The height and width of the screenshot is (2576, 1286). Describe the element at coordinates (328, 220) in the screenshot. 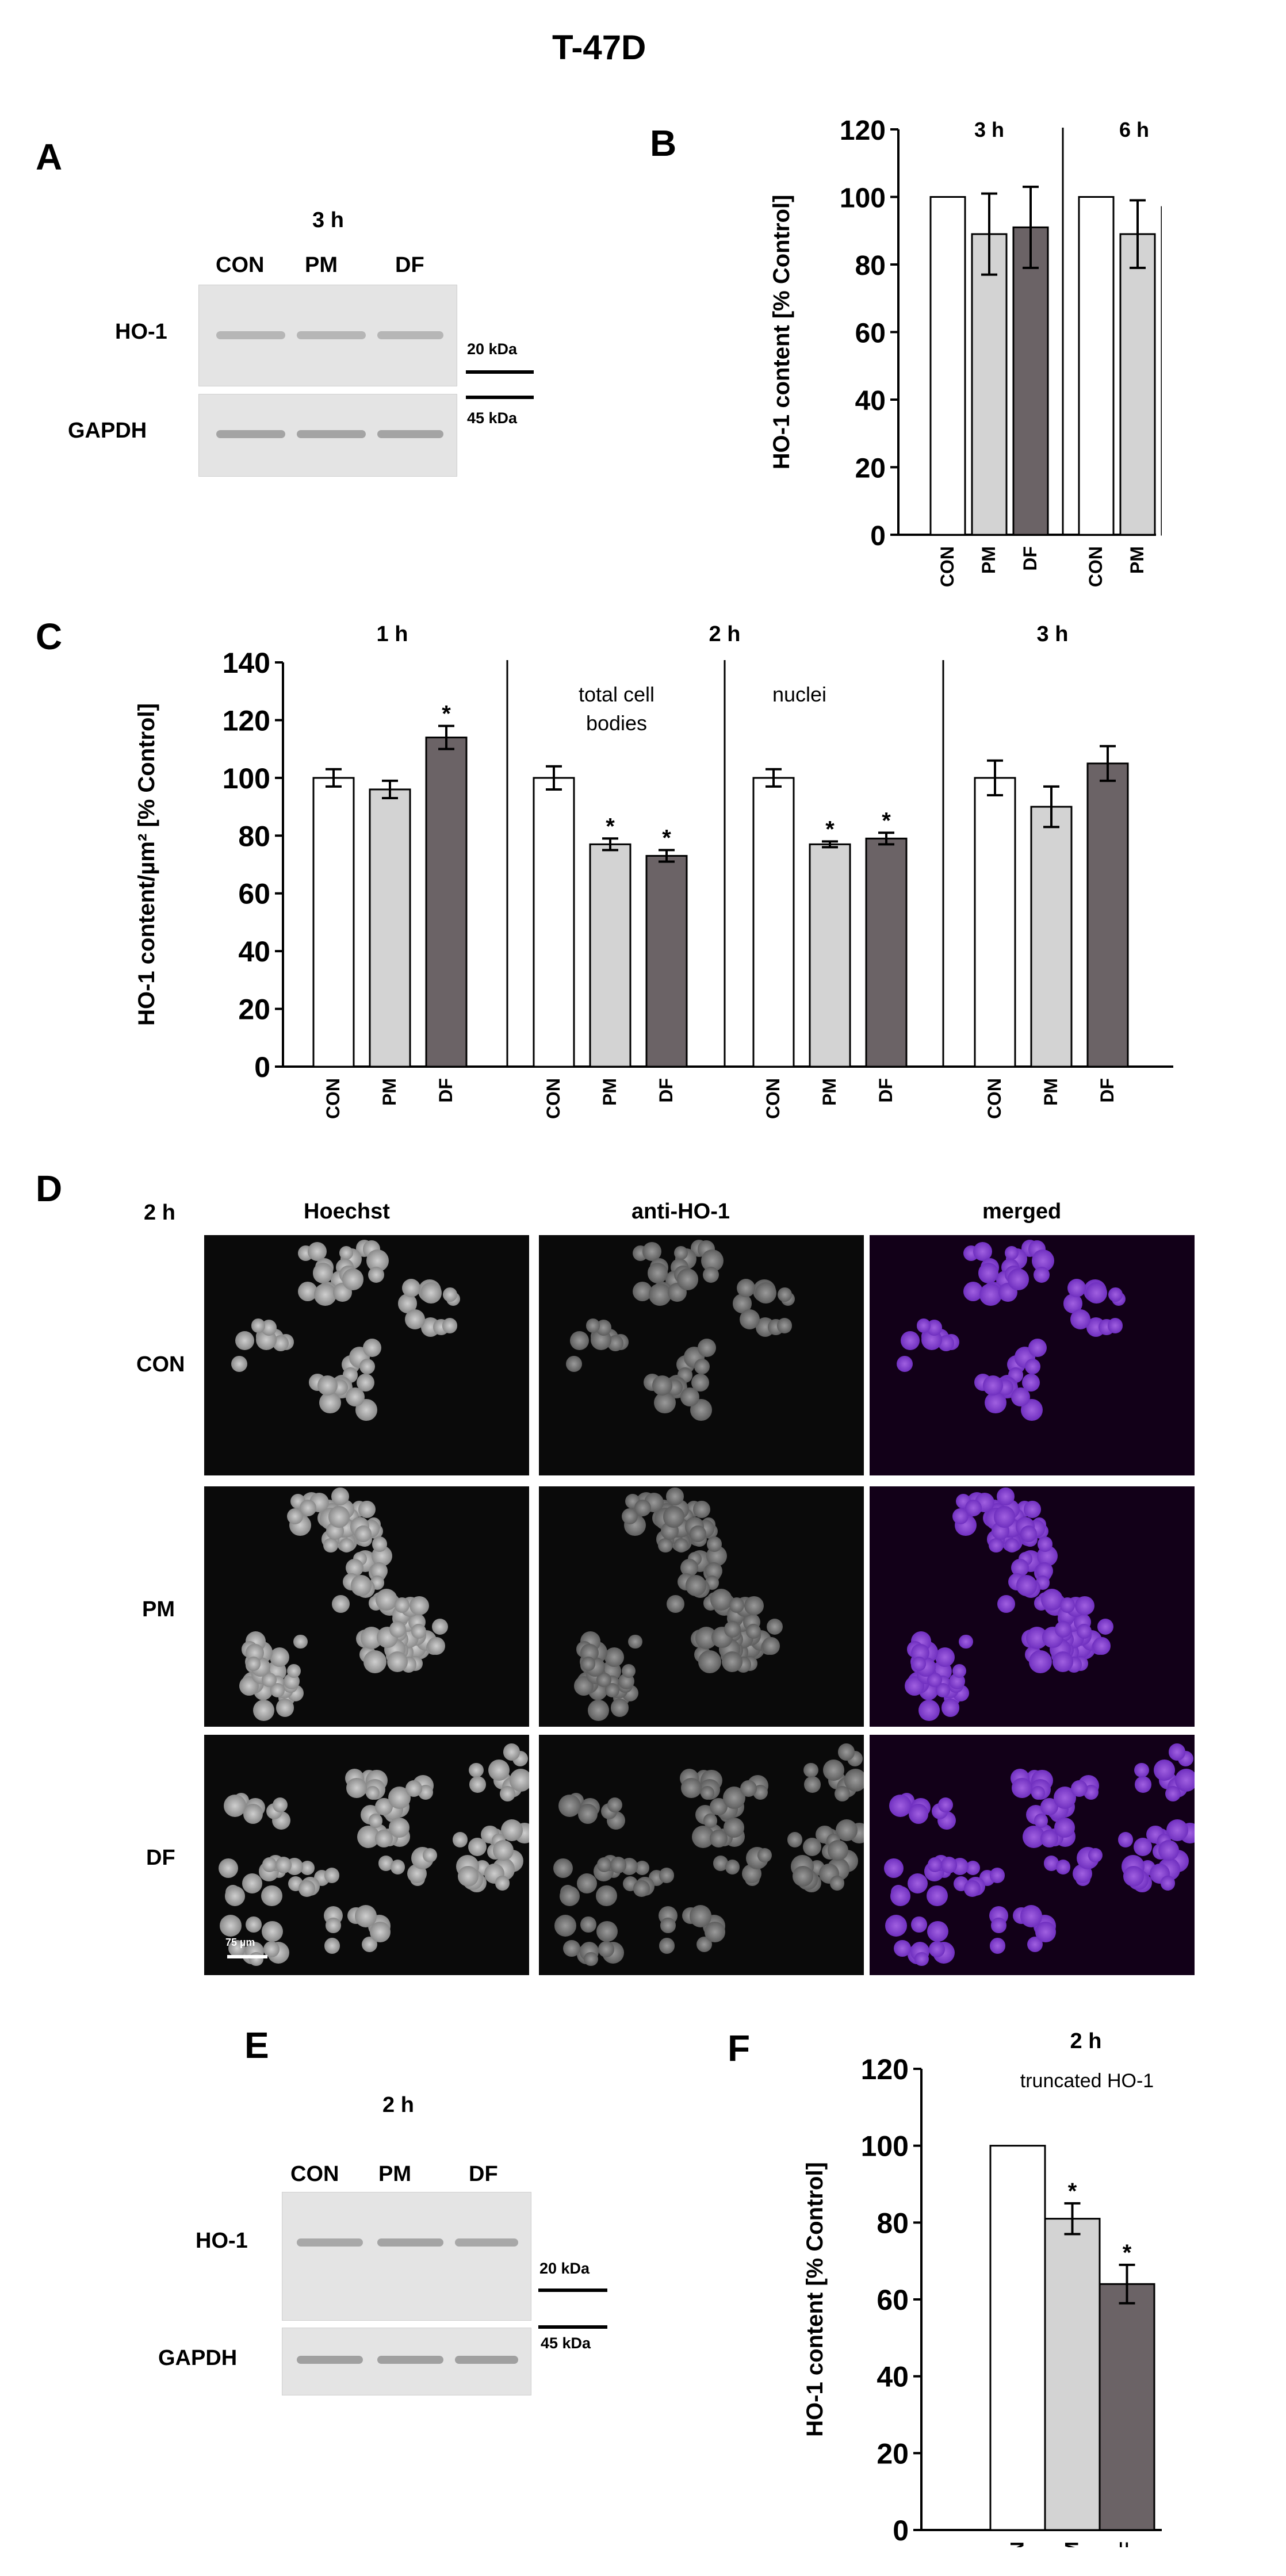

I see `blot-a-time: 3 h` at that location.